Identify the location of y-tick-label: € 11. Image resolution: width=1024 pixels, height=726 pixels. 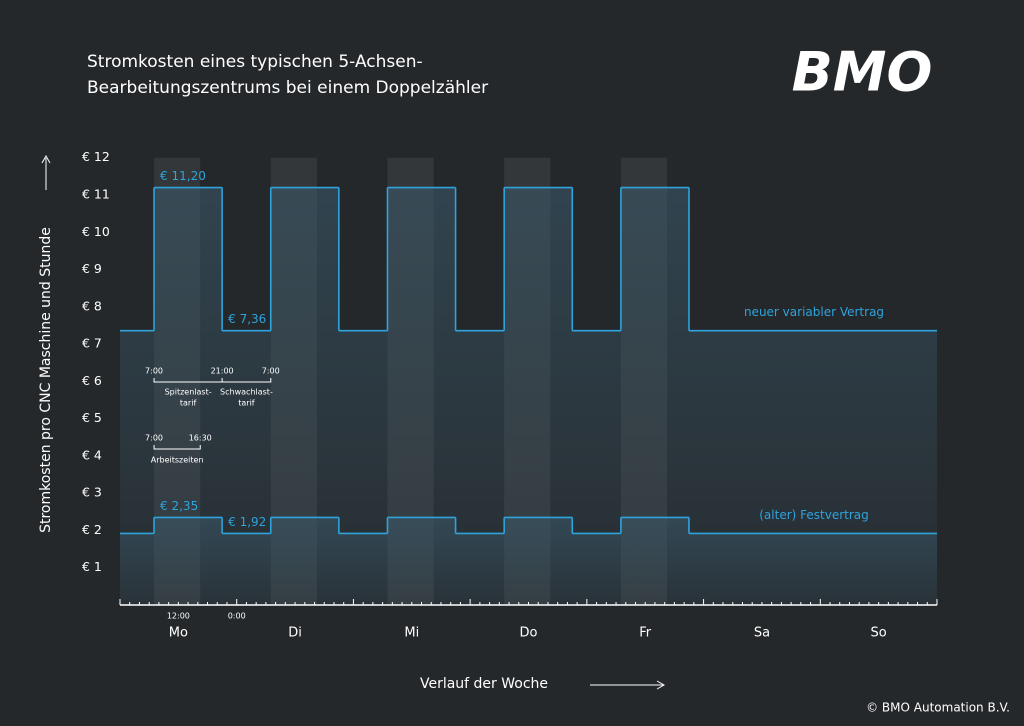
(96, 193).